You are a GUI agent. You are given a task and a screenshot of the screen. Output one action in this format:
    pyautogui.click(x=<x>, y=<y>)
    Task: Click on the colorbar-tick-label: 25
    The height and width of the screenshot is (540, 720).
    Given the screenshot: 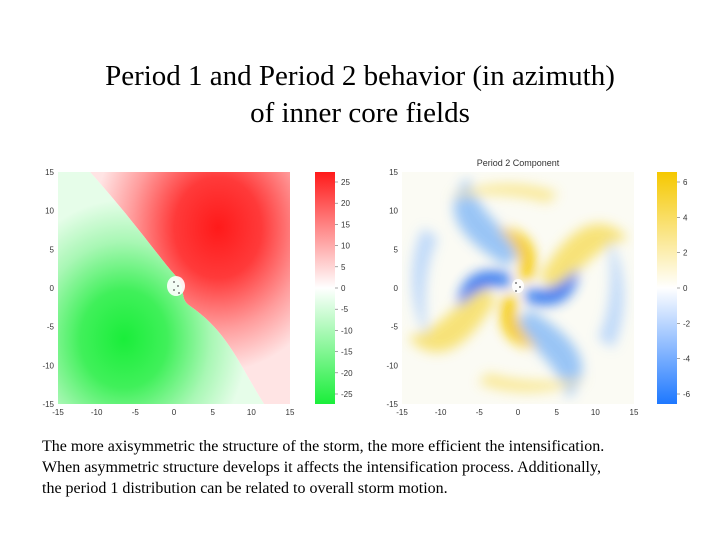 What is the action you would take?
    pyautogui.click(x=345, y=182)
    